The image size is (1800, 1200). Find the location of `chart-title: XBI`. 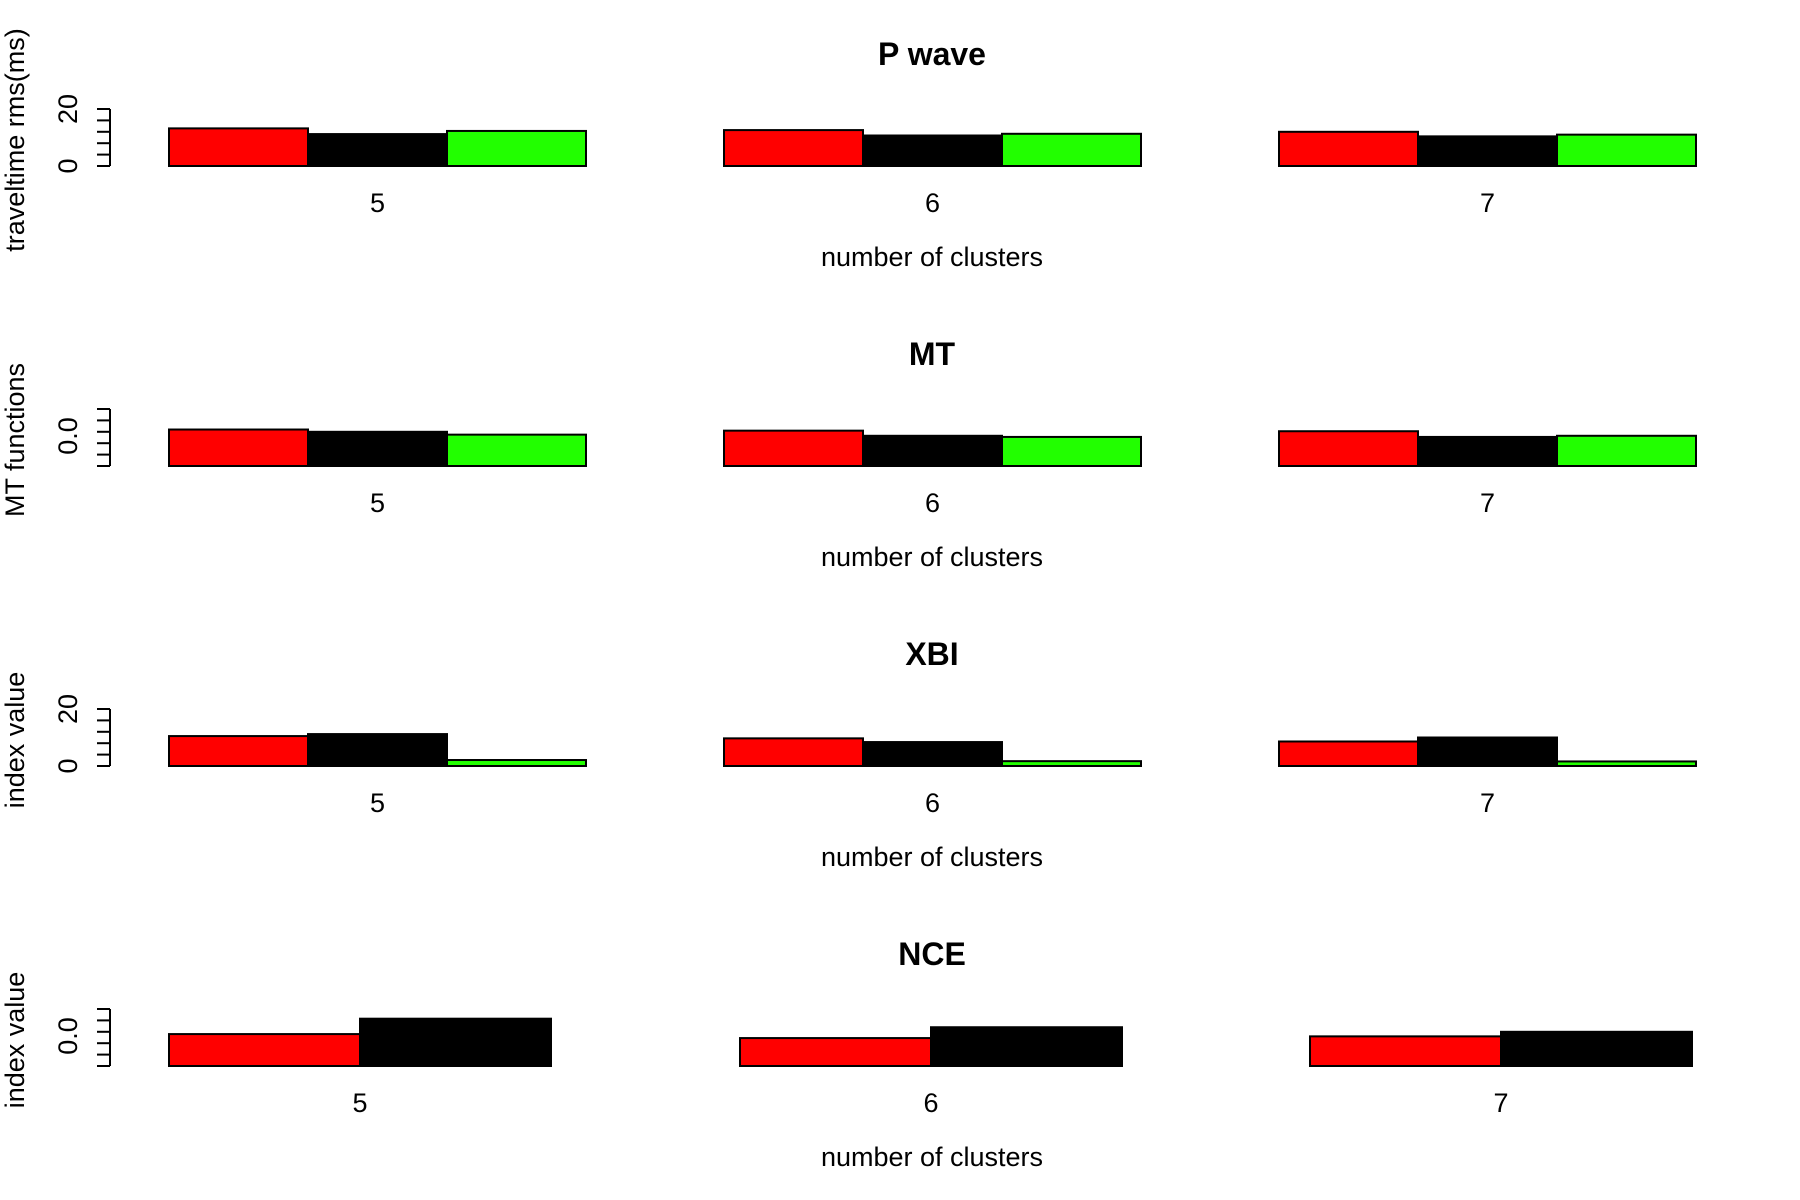

chart-title: XBI is located at coordinates (931, 654).